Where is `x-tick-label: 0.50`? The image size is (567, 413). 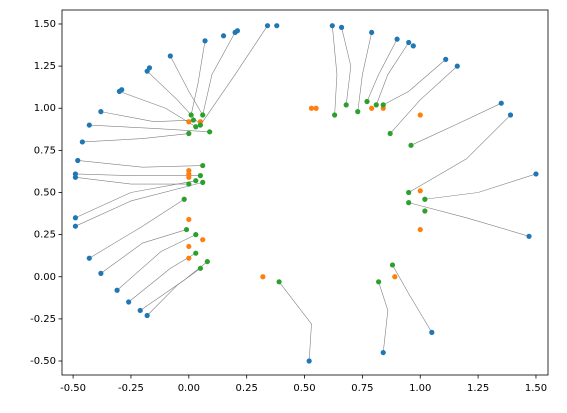
x-tick-label: 0.50 is located at coordinates (304, 388).